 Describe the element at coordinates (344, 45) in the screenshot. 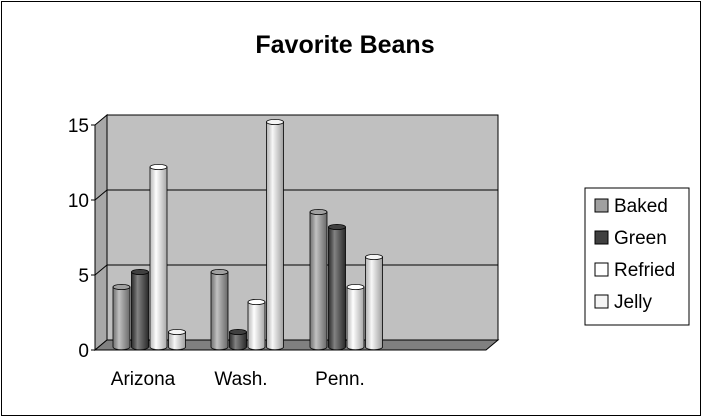

I see `chart-title: Favorite Beans` at that location.